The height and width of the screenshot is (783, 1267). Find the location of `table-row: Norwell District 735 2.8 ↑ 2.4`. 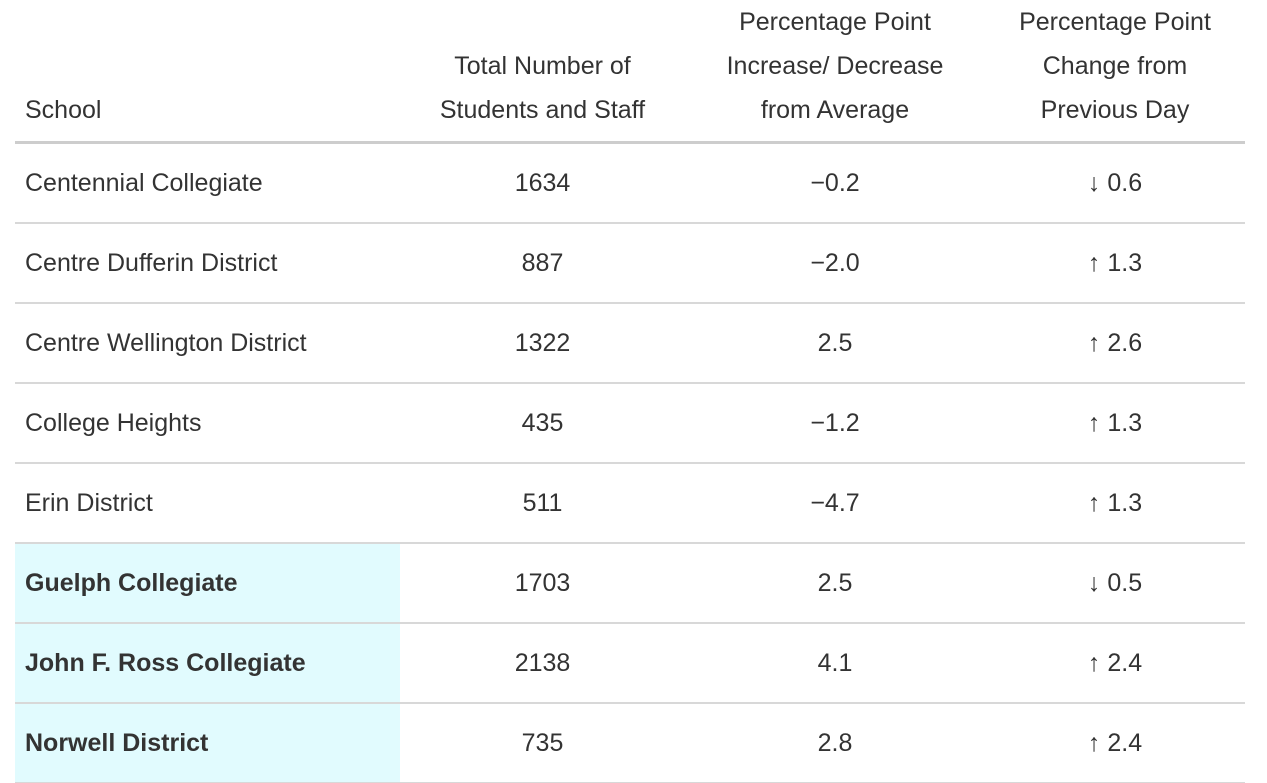

table-row: Norwell District 735 2.8 ↑ 2.4 is located at coordinates (630, 743).